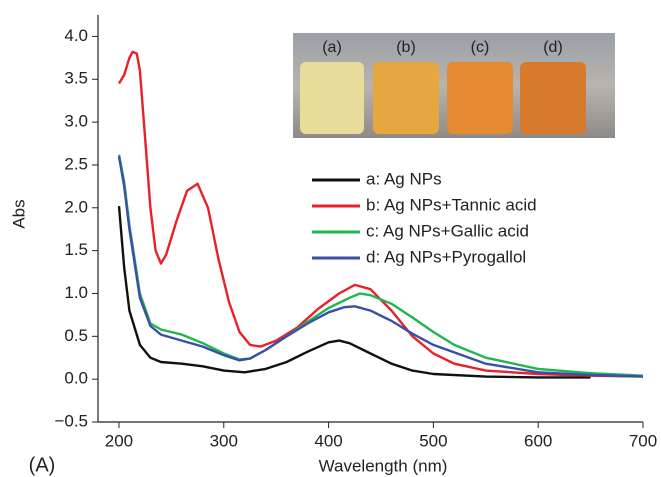 This screenshot has height=477, width=661. I want to click on y-tick-label: 1.5, so click(76, 249).